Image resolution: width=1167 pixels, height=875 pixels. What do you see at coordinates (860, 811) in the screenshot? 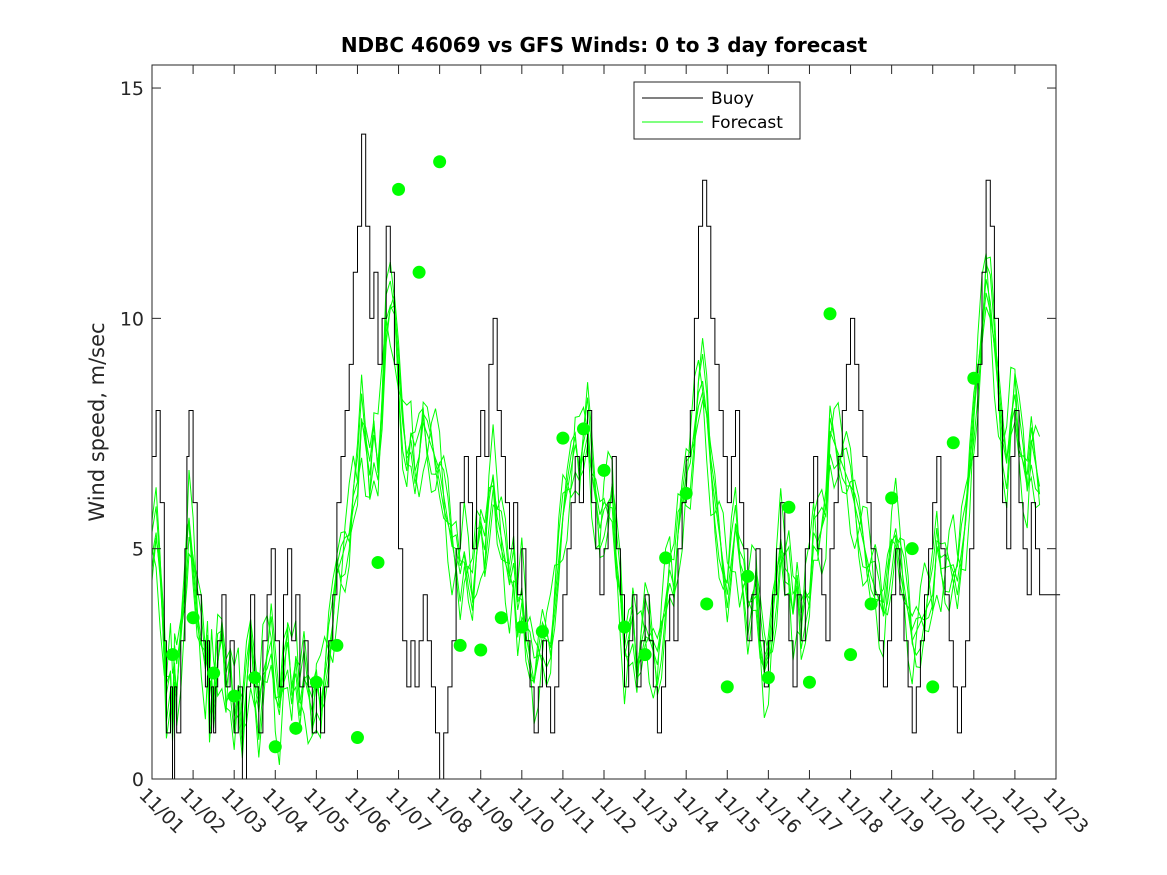
I see `x-tick-label: 11/18` at bounding box center [860, 811].